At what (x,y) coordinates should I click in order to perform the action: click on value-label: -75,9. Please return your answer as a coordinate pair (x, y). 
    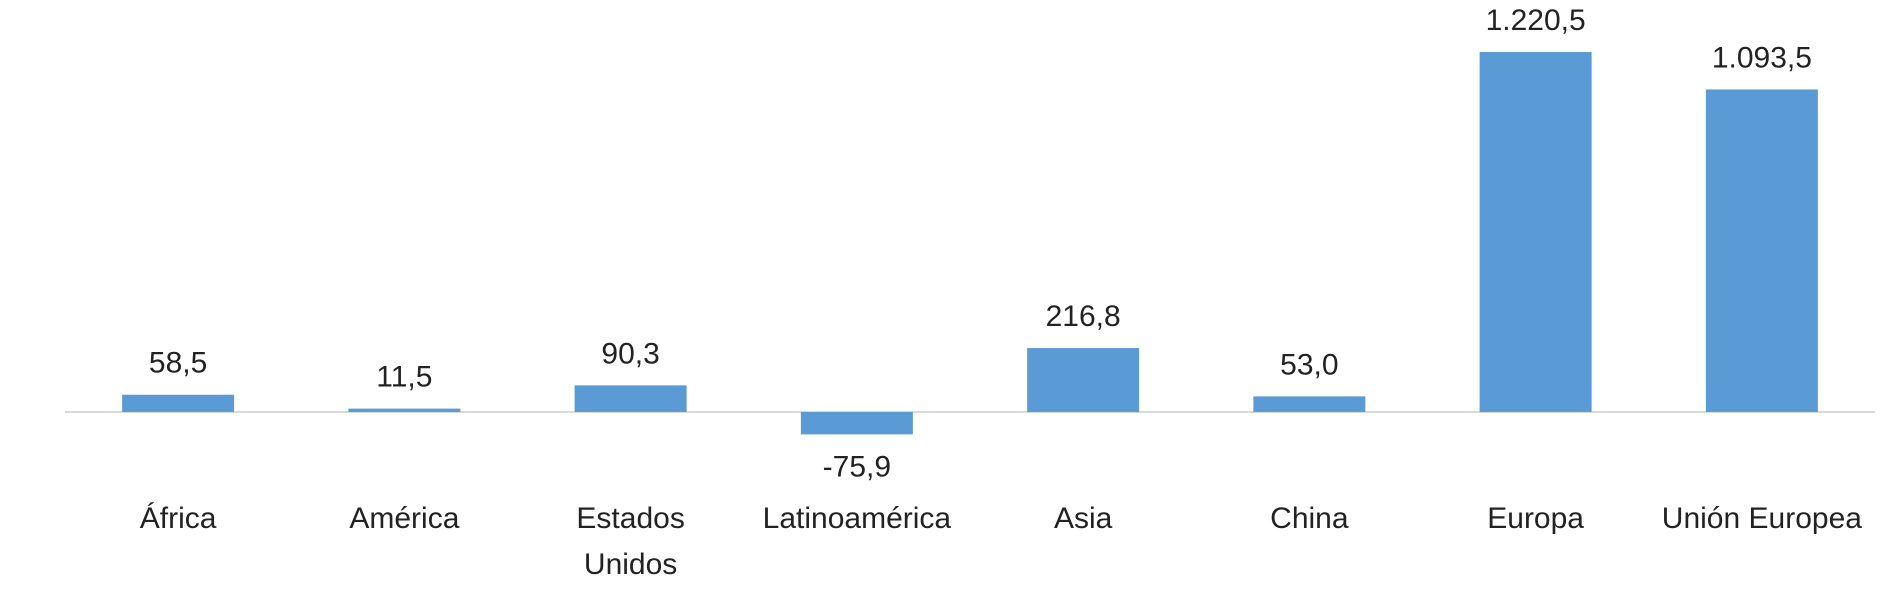
    Looking at the image, I should click on (857, 466).